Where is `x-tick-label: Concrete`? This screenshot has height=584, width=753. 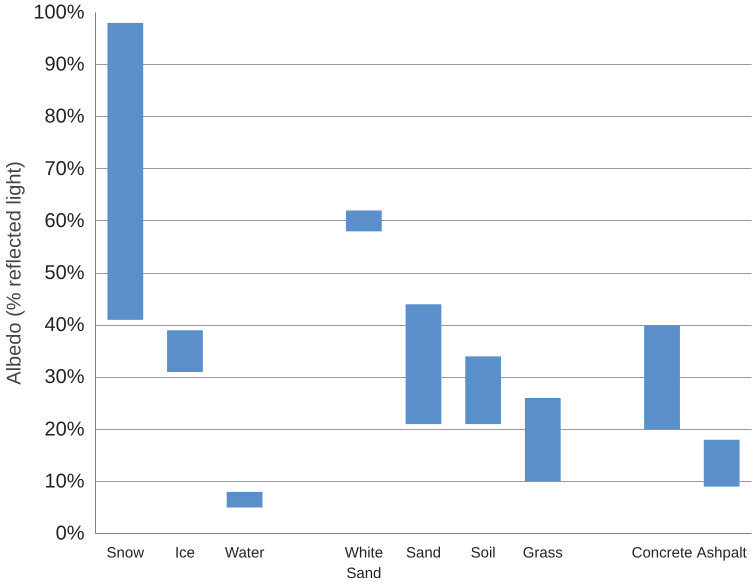
x-tick-label: Concrete is located at coordinates (662, 553).